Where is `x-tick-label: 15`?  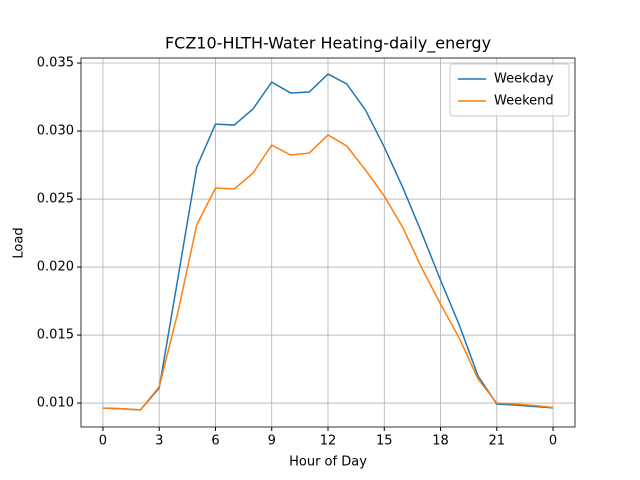
x-tick-label: 15 is located at coordinates (384, 441).